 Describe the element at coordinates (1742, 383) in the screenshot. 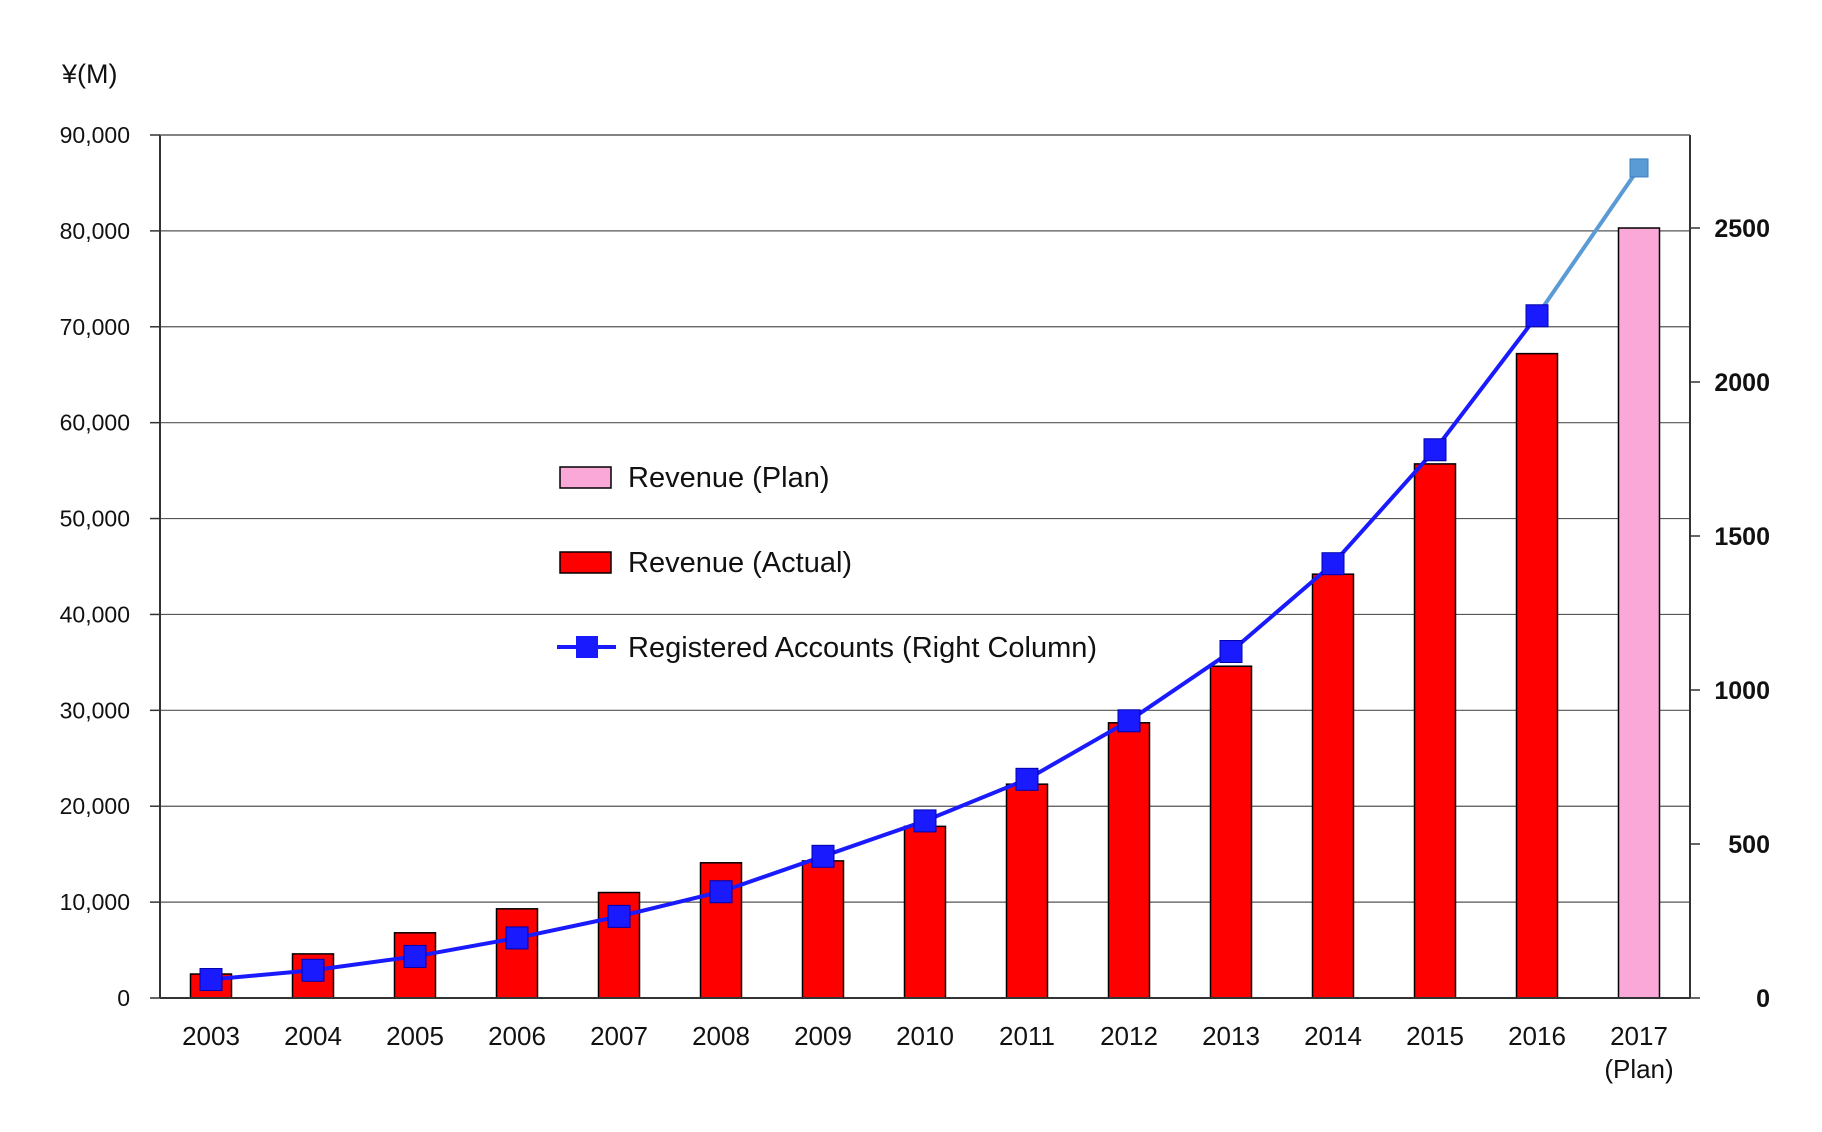

I see `right-tick-label: 2000` at that location.